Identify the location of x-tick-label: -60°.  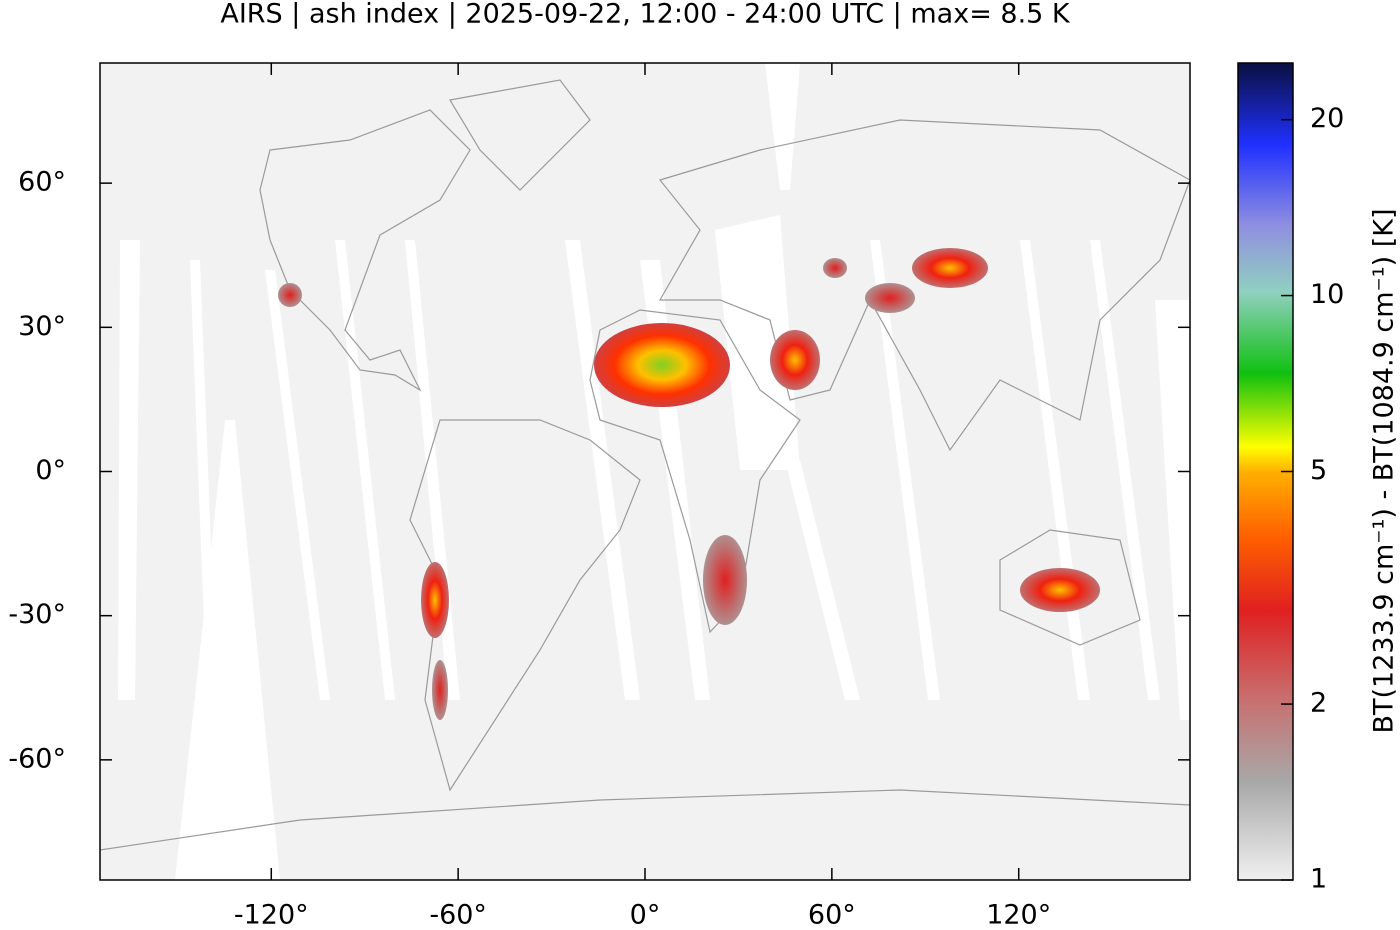
(458, 915).